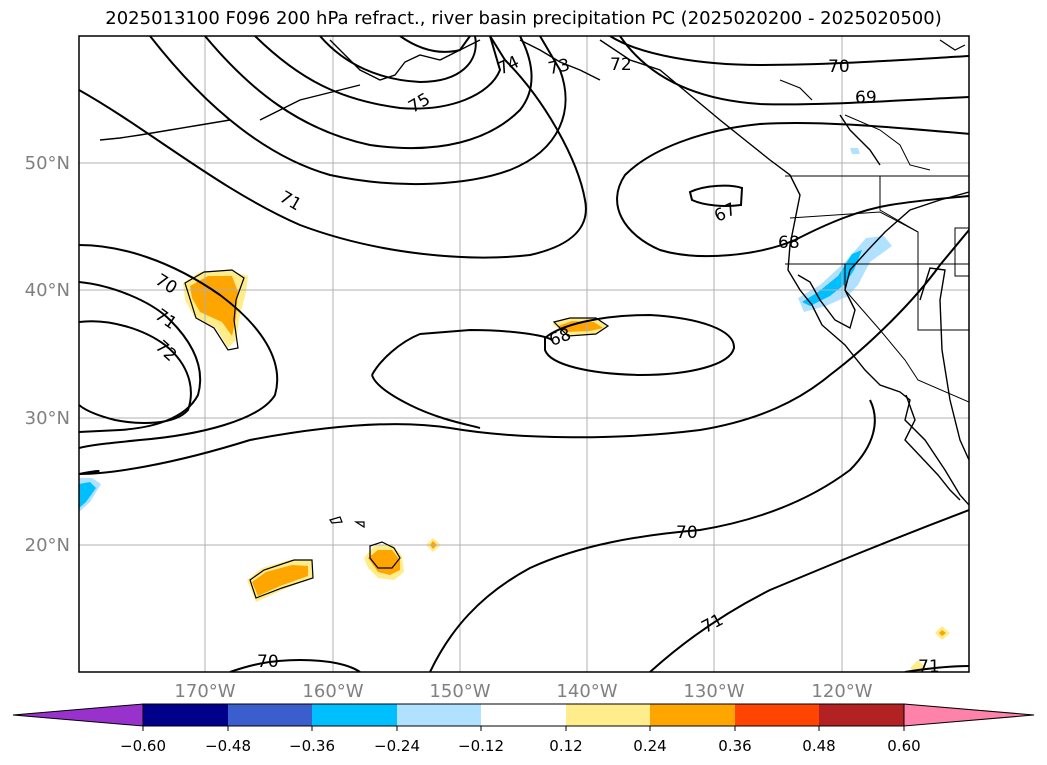  Describe the element at coordinates (228, 746) in the screenshot. I see `colorbar-tick-label: −0.48` at that location.